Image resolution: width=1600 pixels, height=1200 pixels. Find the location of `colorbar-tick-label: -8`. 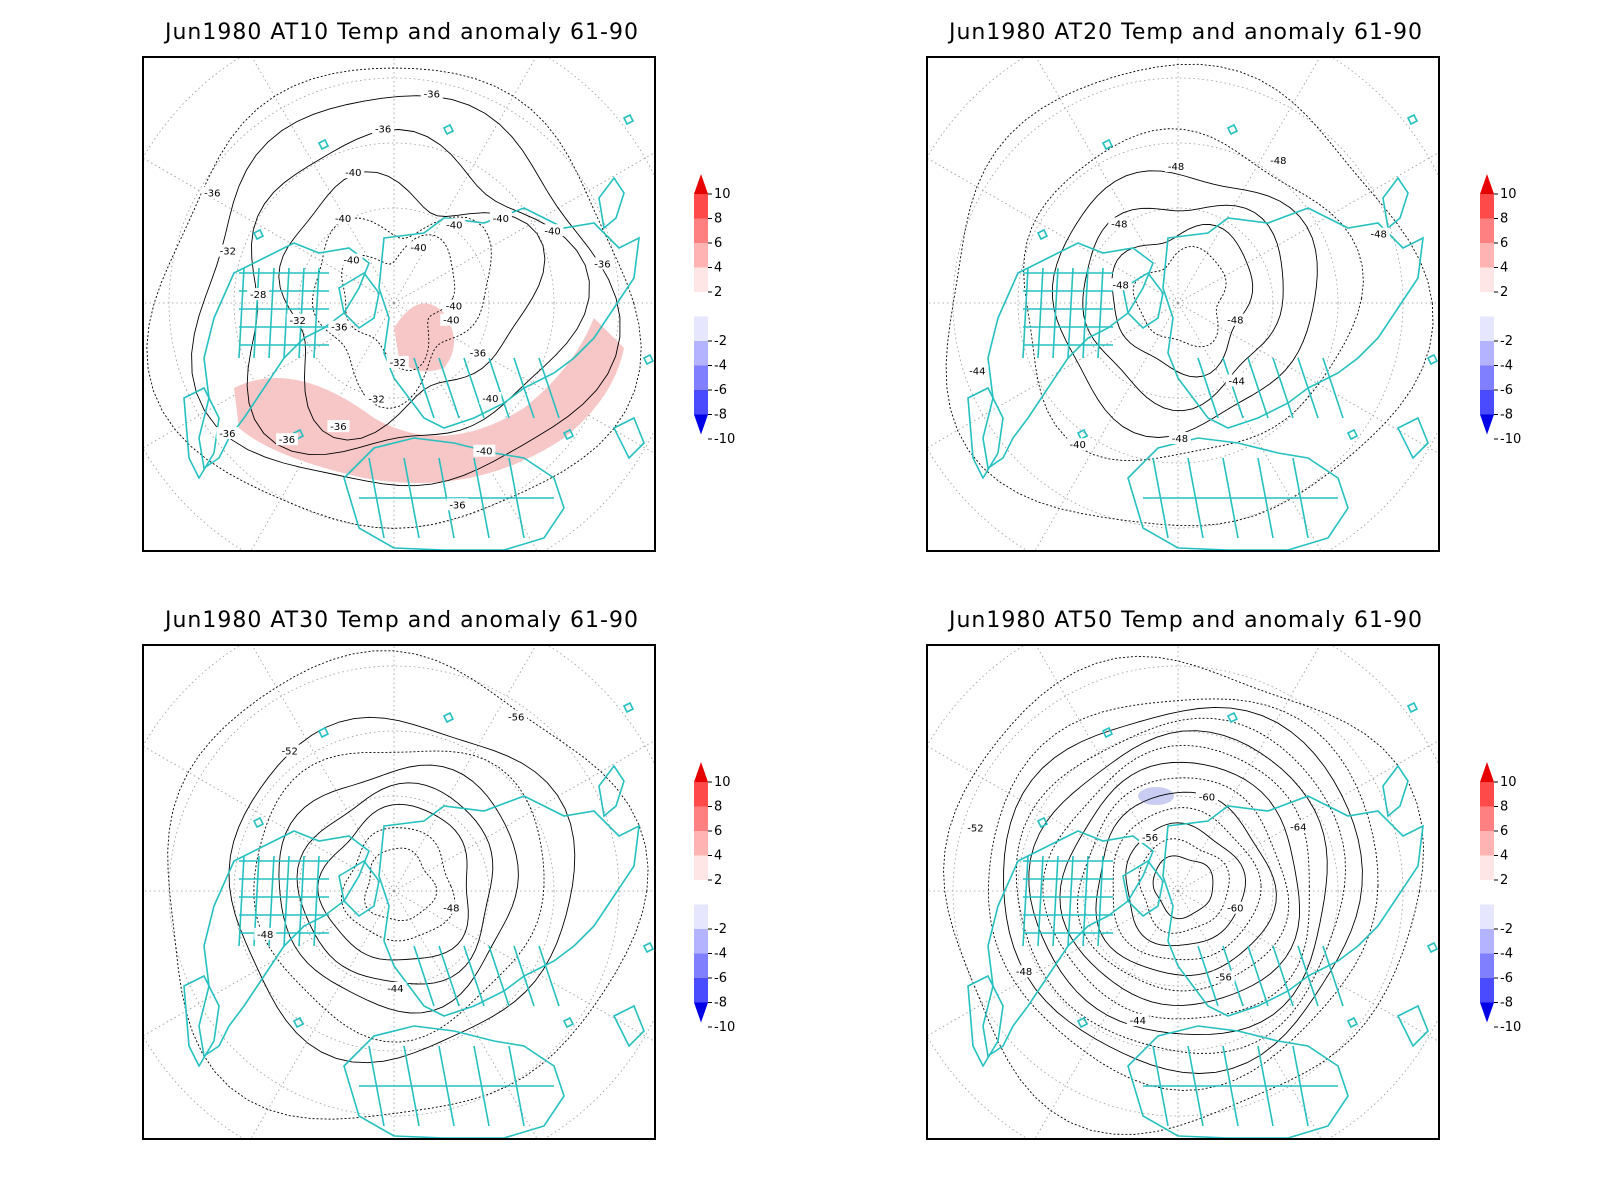

colorbar-tick-label: -8 is located at coordinates (720, 415).